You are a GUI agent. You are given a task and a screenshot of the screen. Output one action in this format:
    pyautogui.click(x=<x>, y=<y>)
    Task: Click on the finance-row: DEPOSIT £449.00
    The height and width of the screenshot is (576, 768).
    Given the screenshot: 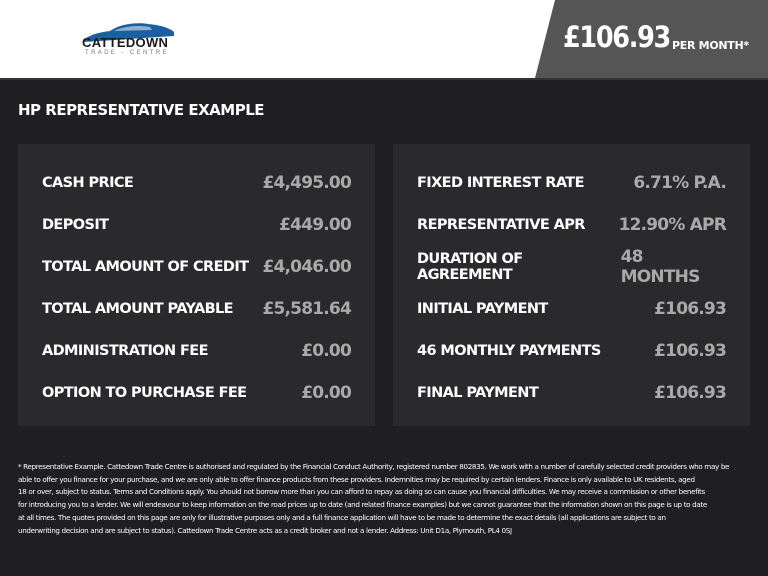 What is the action you would take?
    pyautogui.click(x=197, y=225)
    